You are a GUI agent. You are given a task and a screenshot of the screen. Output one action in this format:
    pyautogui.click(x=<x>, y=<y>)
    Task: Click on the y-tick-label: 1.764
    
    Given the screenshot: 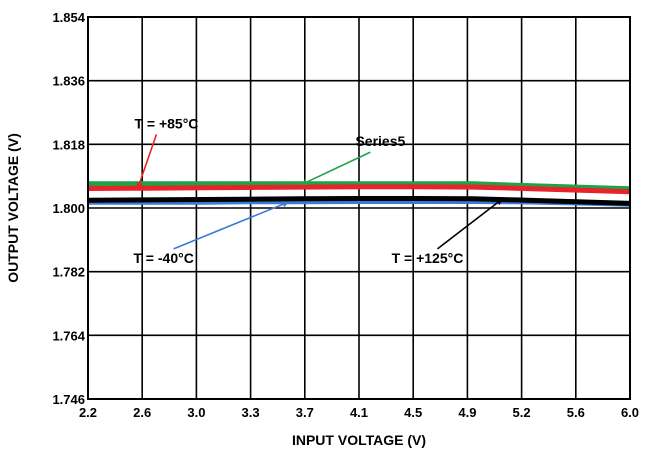 What is the action you would take?
    pyautogui.click(x=68, y=335)
    